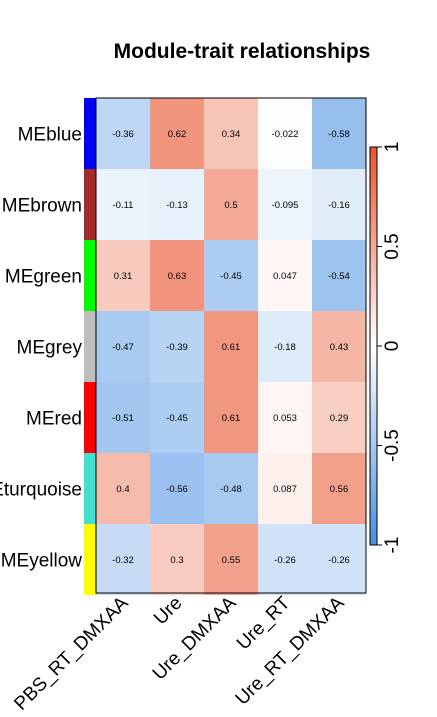 Image resolution: width=437 pixels, height=717 pixels. Describe the element at coordinates (392, 246) in the screenshot. I see `legend-tick-label: 0.5` at that location.